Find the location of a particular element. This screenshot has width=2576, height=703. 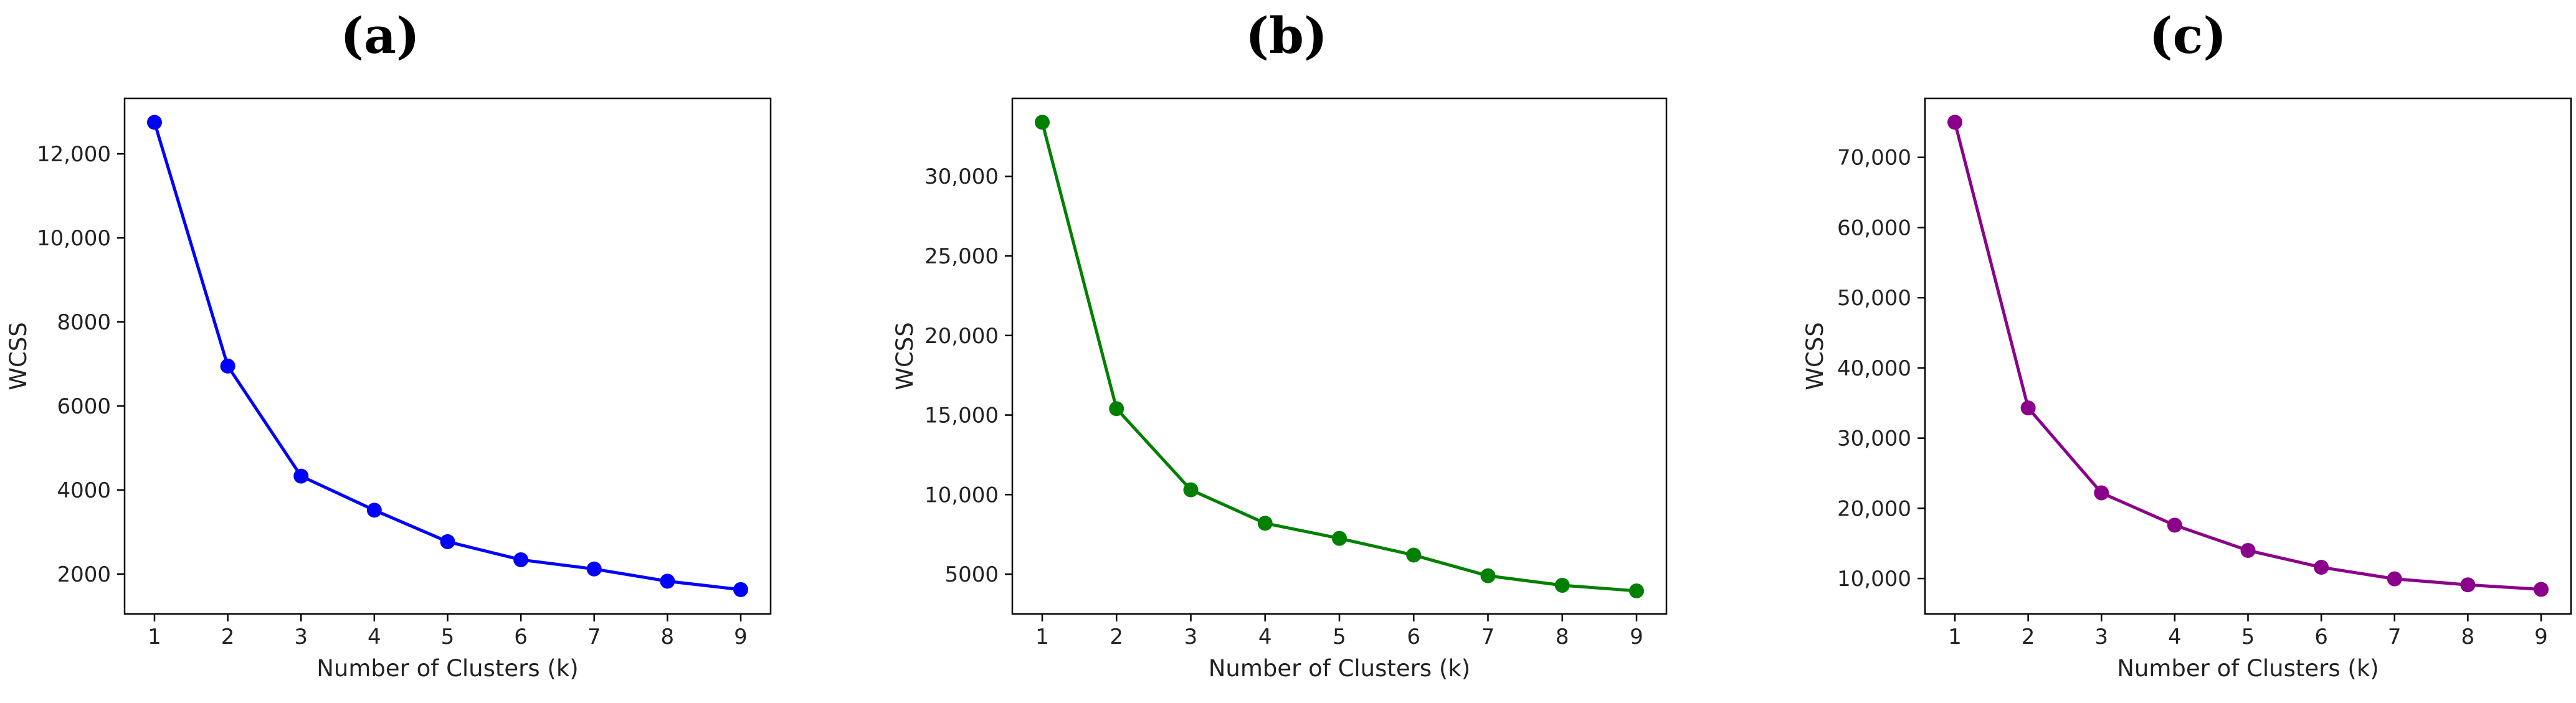

y-tick-label: 6000 is located at coordinates (84, 406).